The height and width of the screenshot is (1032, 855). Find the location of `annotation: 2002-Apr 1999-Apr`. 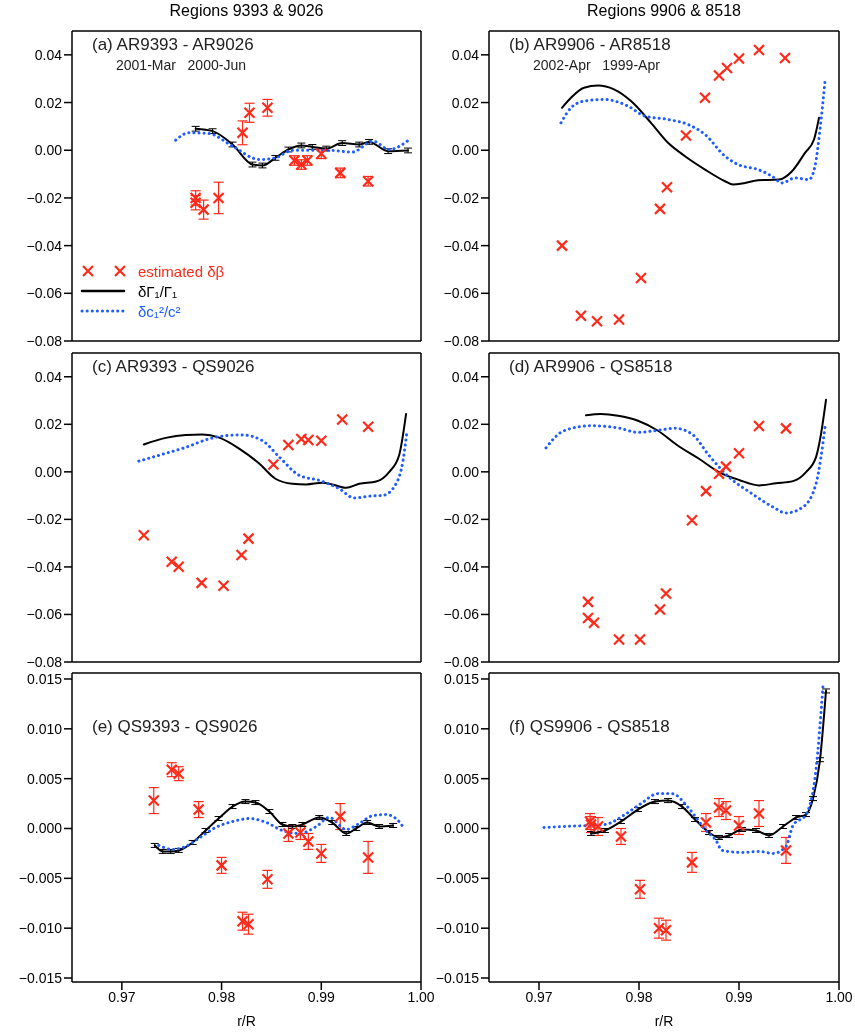

annotation: 2002-Apr 1999-Apr is located at coordinates (596, 65).